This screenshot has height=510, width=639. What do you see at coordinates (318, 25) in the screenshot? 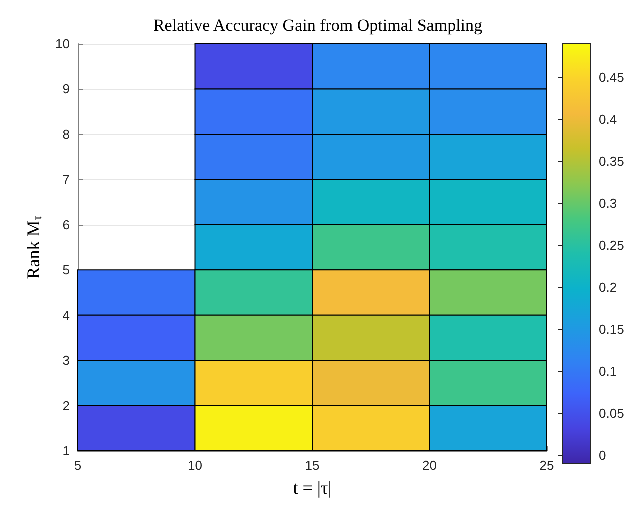
I see `chart-title: Relative Accuracy Gain from Optimal Sampling` at bounding box center [318, 25].